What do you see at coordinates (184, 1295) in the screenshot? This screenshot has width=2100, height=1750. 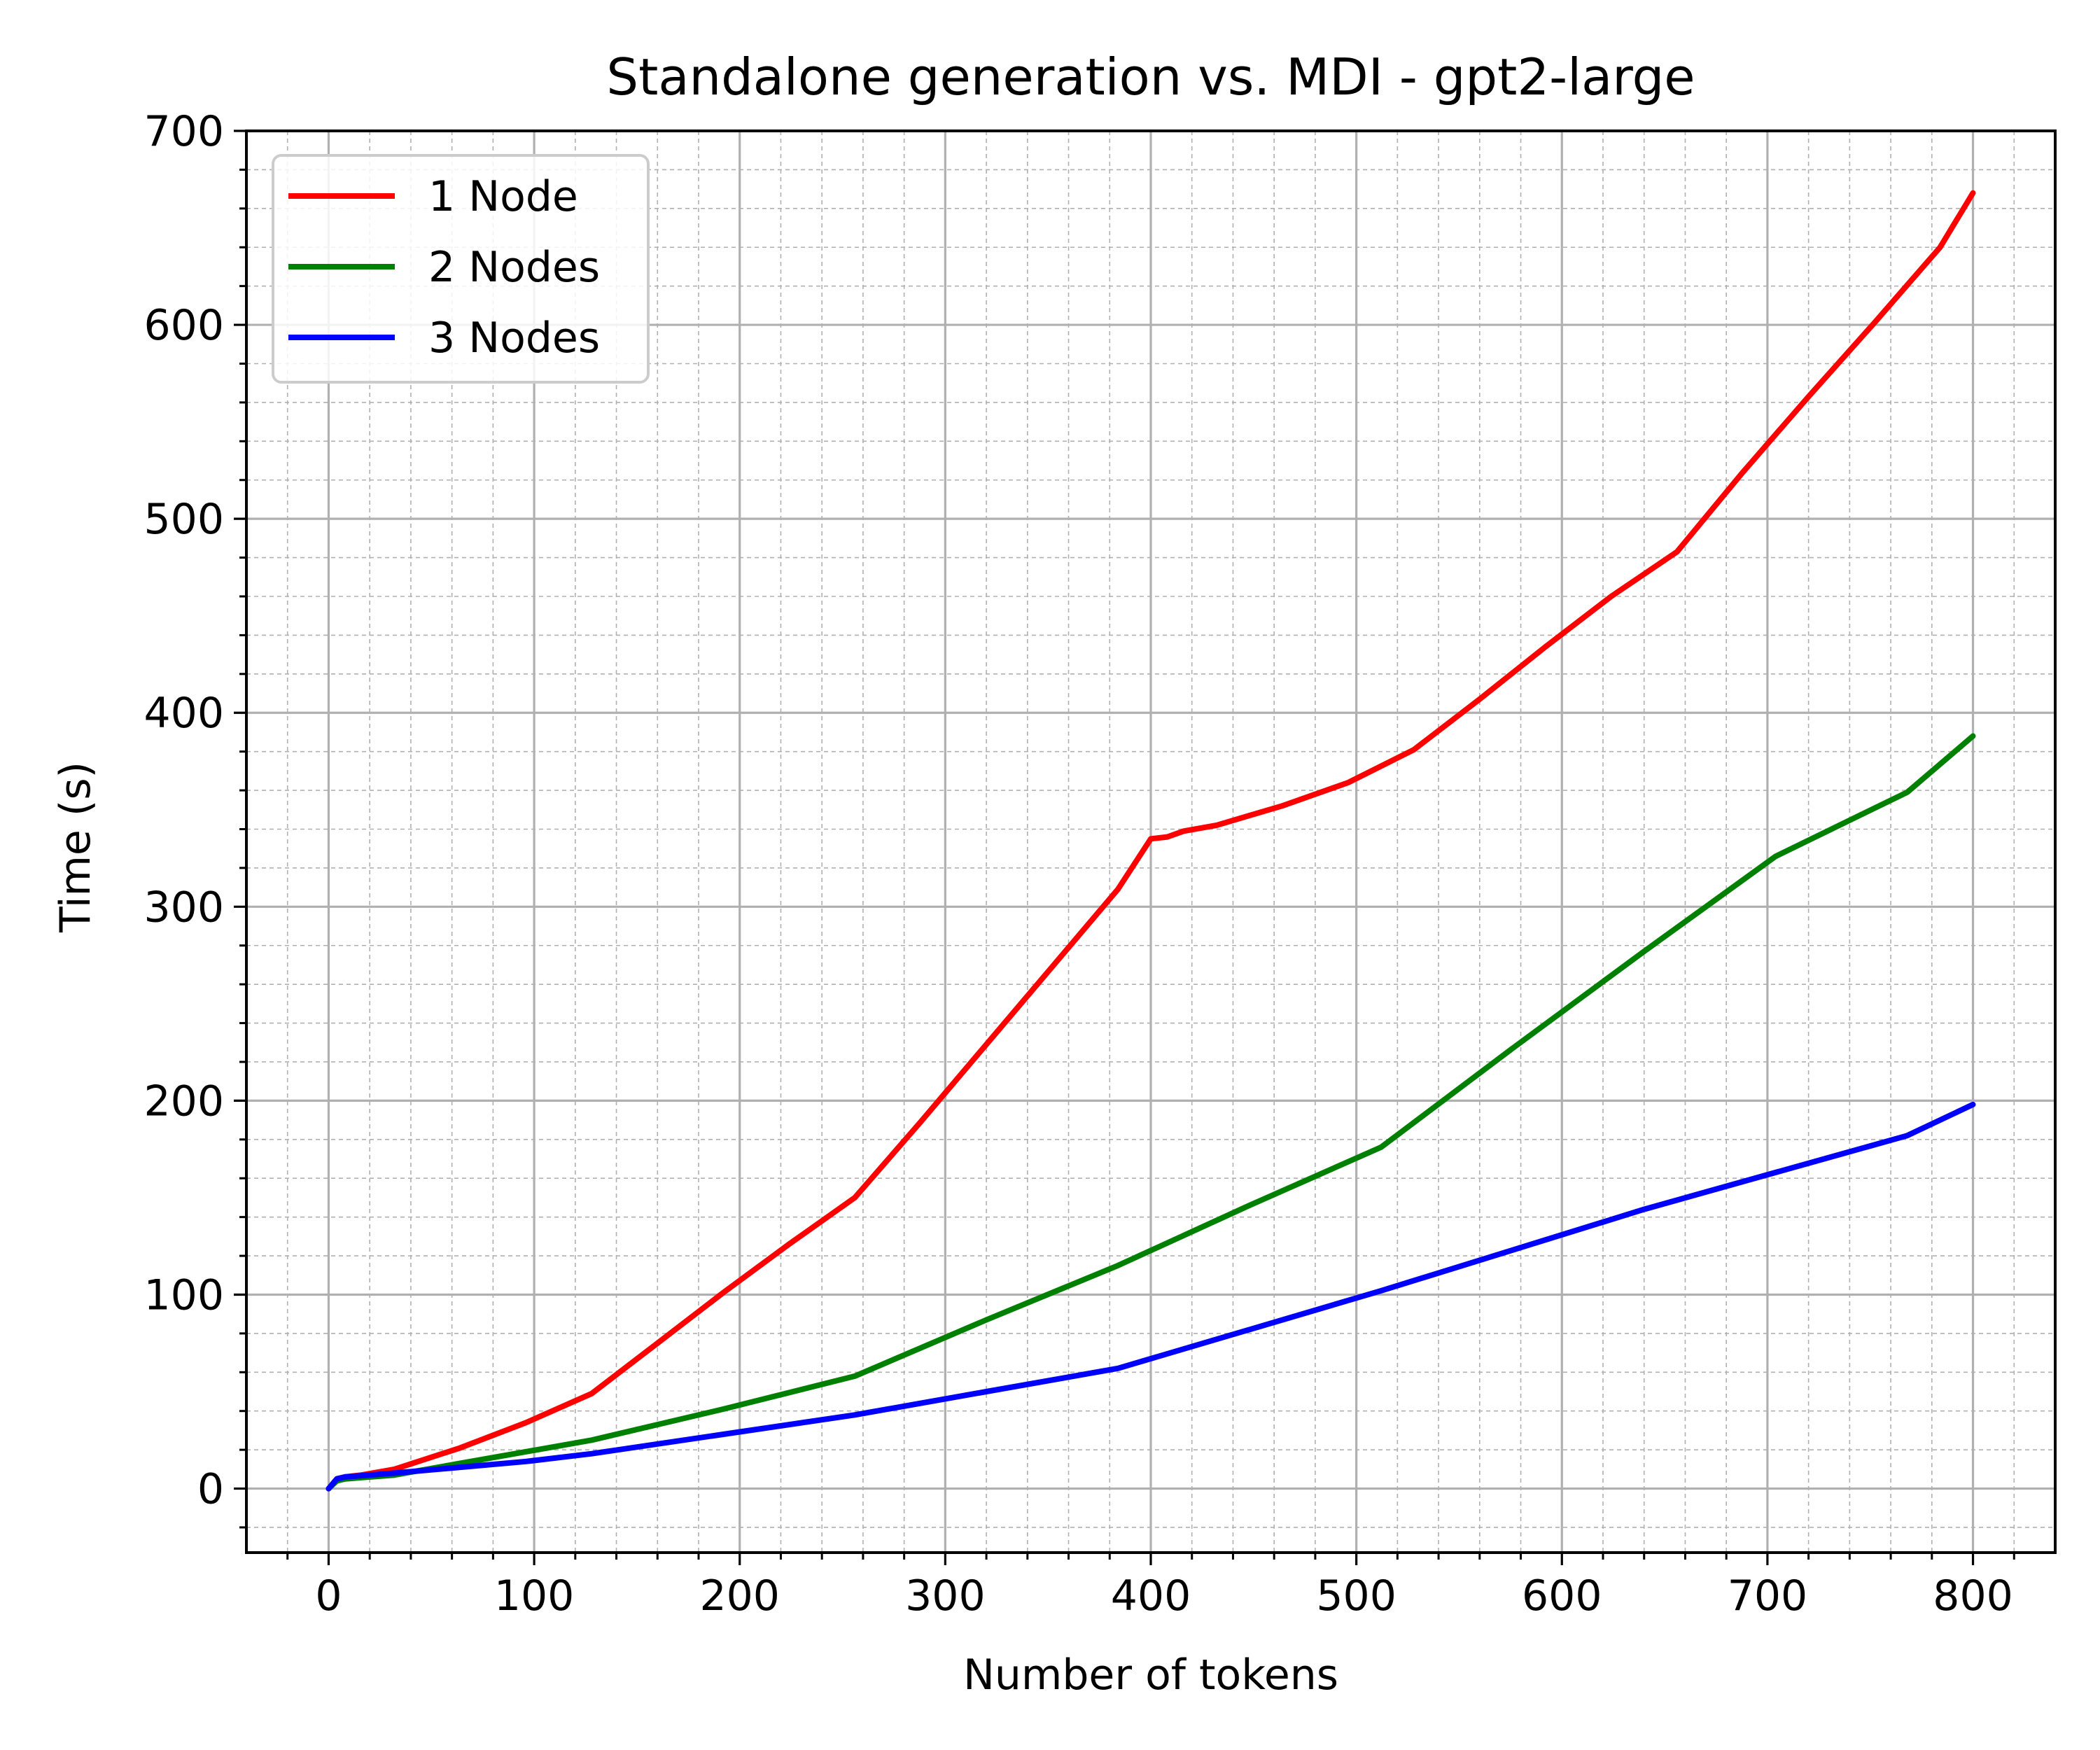 I see `y-tick-label: 100` at bounding box center [184, 1295].